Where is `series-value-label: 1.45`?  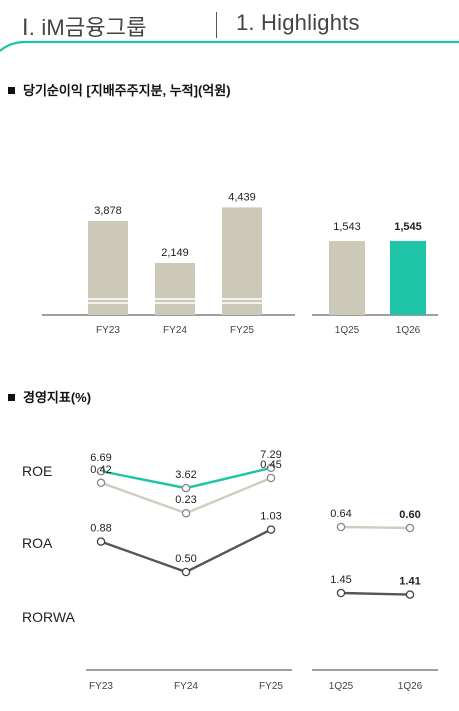
series-value-label: 1.45 is located at coordinates (340, 580).